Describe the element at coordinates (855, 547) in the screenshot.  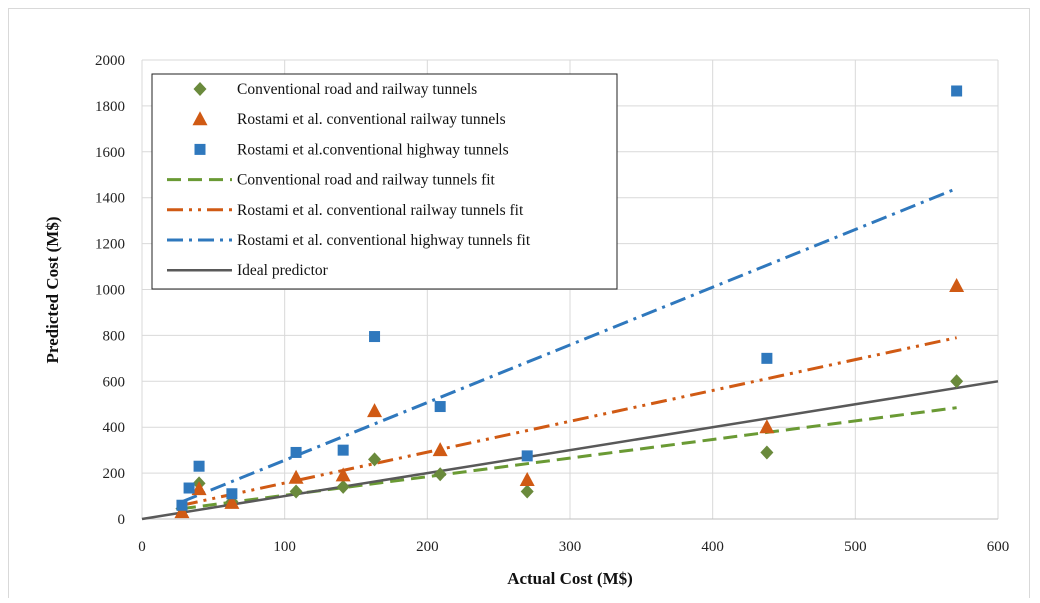
I see `x-tick-label: 500` at that location.